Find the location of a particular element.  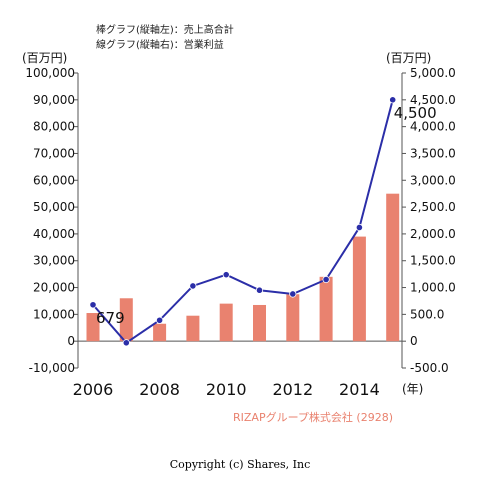

data-label: 4,500 is located at coordinates (415, 113).